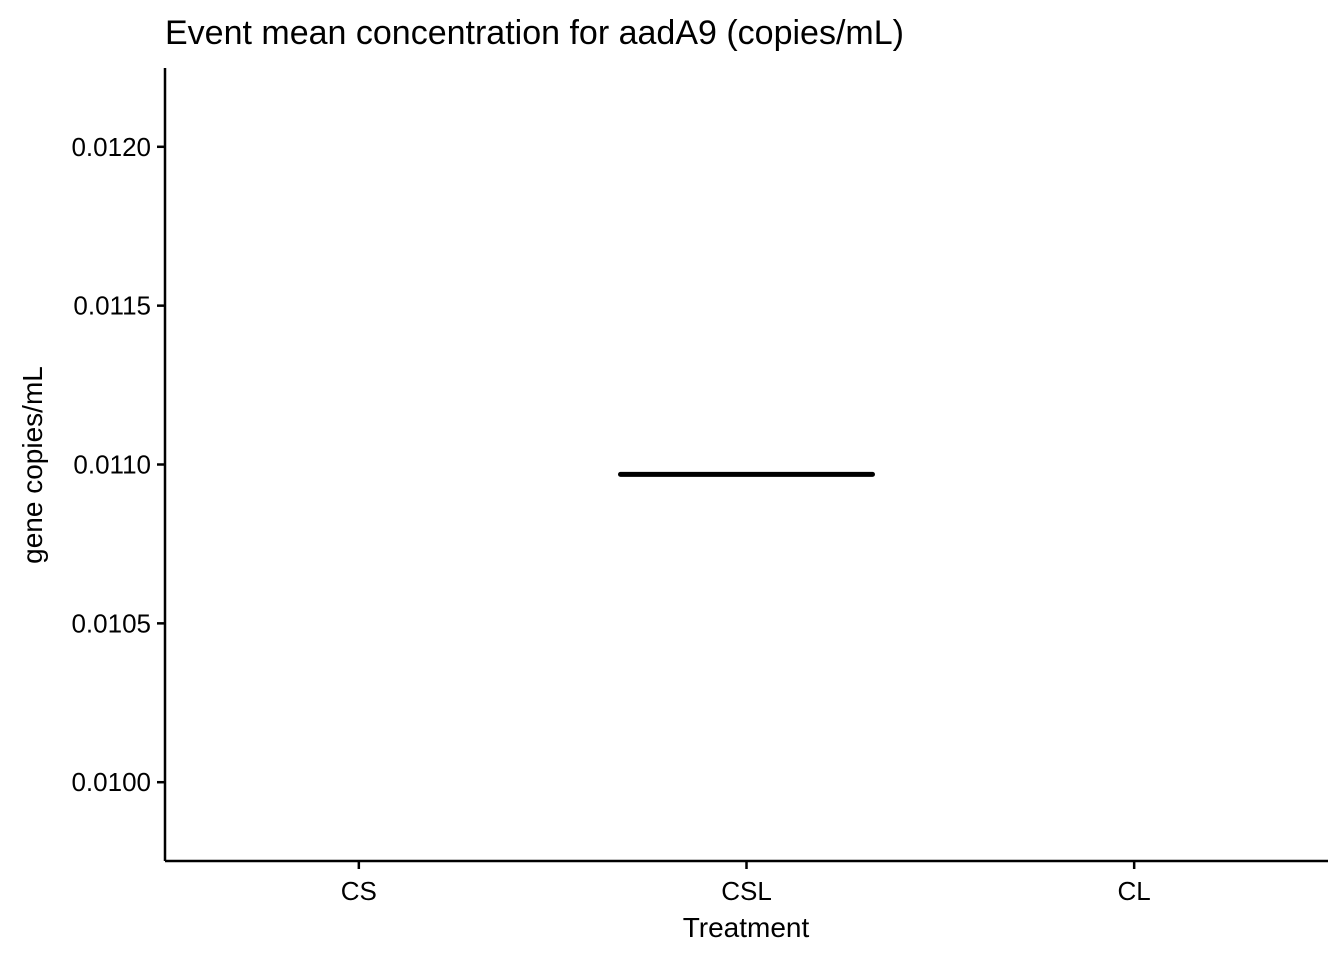  What do you see at coordinates (746, 927) in the screenshot?
I see `x-axis-title: Treatment` at bounding box center [746, 927].